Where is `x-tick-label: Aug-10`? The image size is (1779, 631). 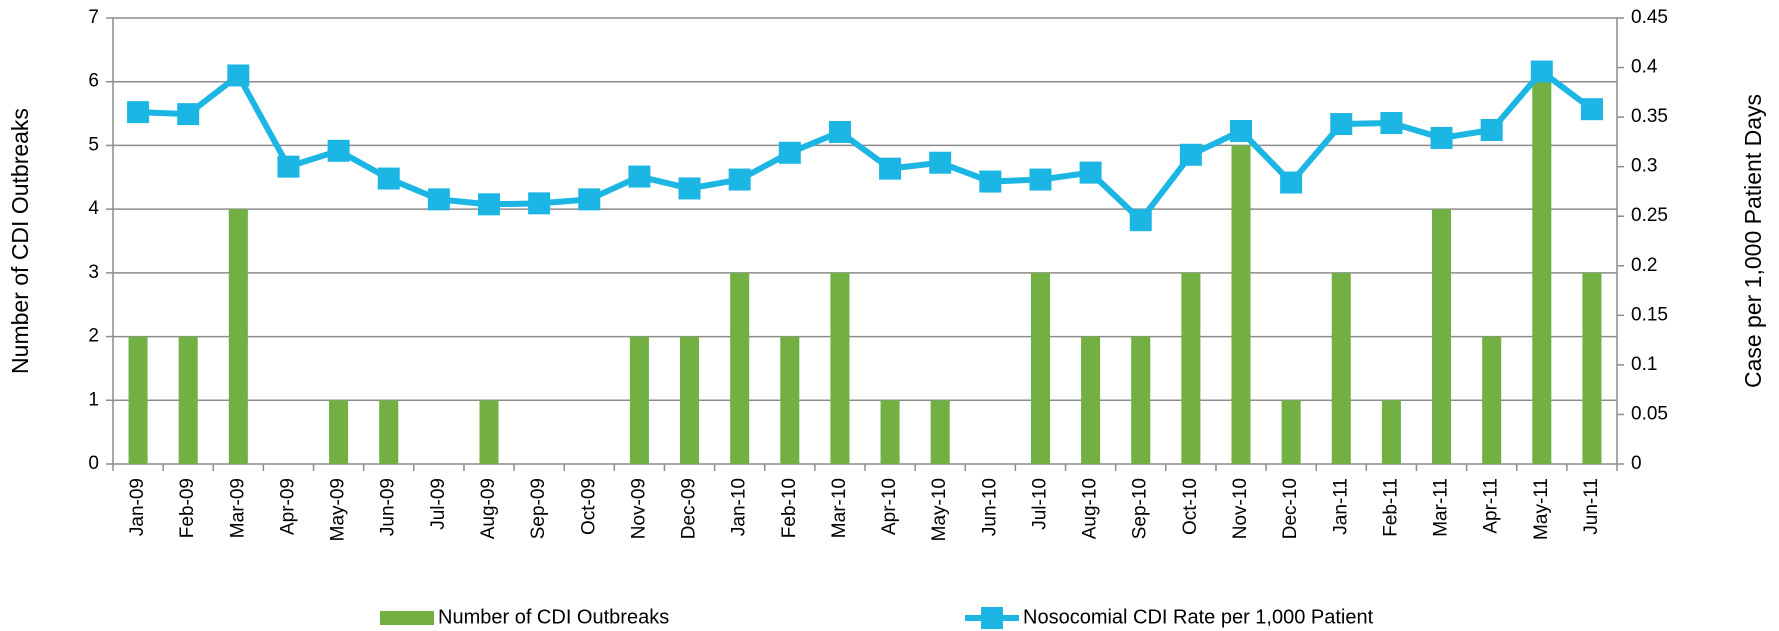
x-tick-label: Aug-10 is located at coordinates (1090, 508).